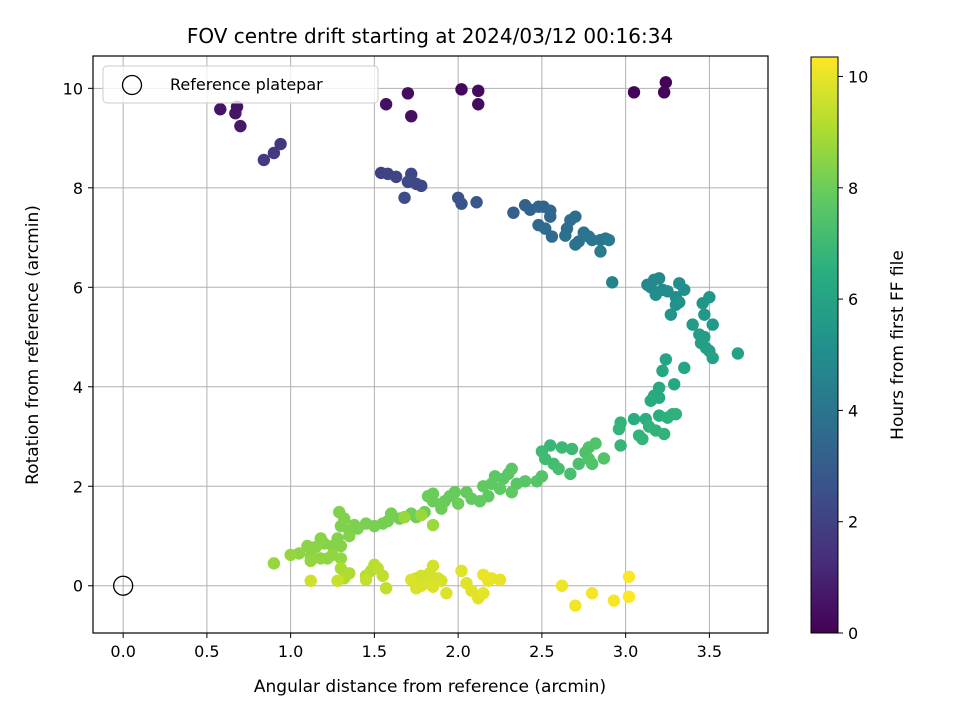 This screenshot has width=960, height=720. What do you see at coordinates (853, 633) in the screenshot?
I see `colorbar-tick-label: 0` at bounding box center [853, 633].